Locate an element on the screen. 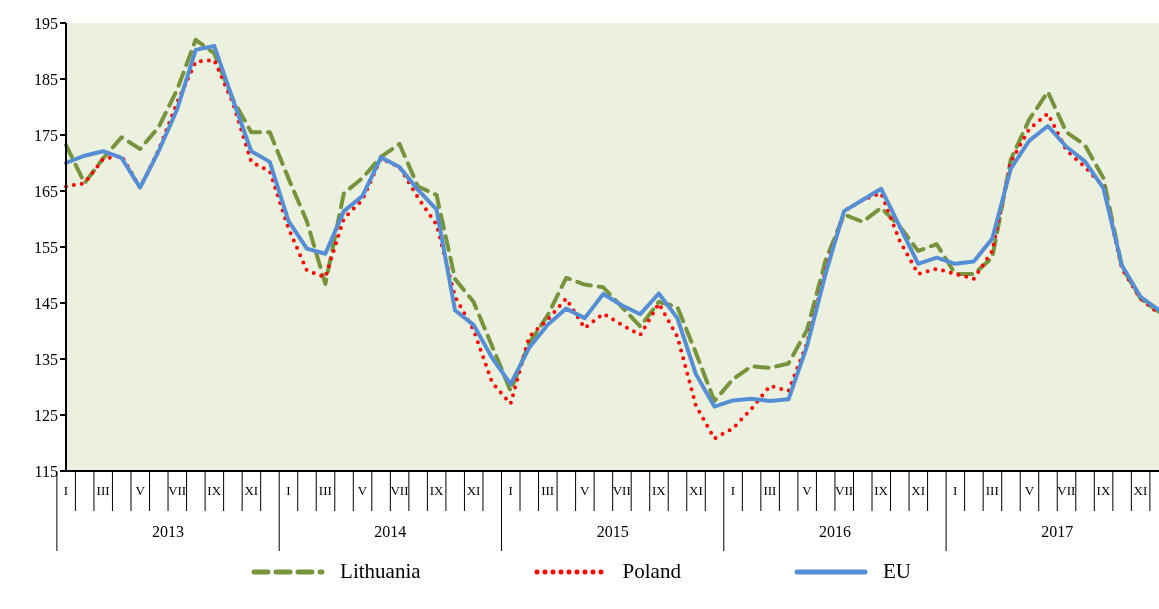  text: 2013 is located at coordinates (168, 531).